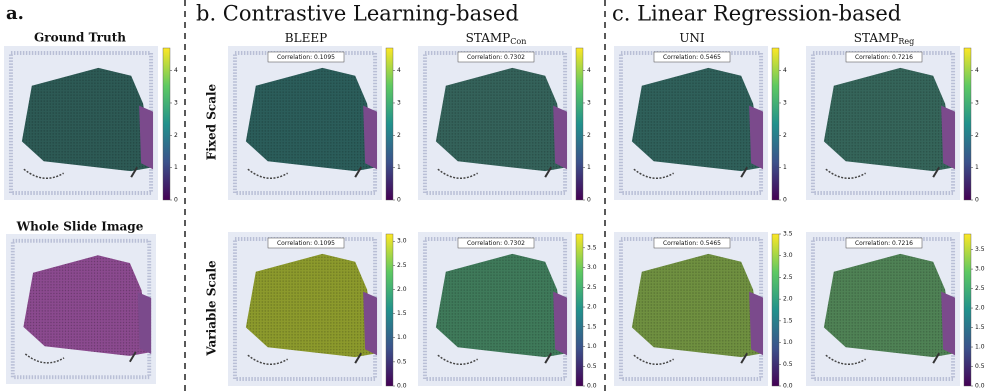  Describe the element at coordinates (212, 308) in the screenshot. I see `row-label: Variable Scale` at that location.